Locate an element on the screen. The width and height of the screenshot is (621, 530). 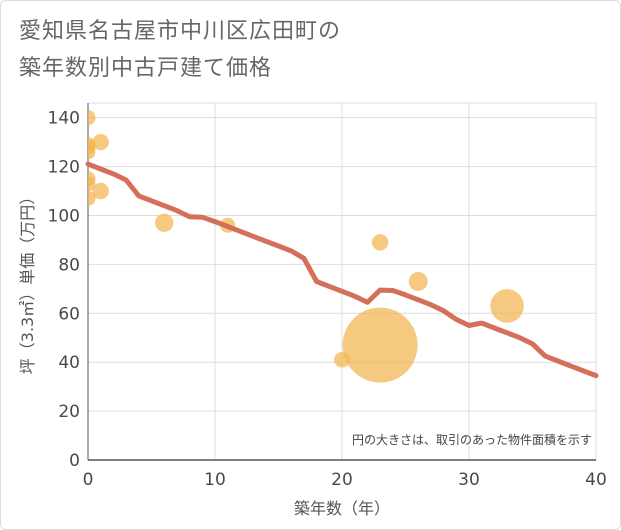
y-tick-label: 140 is located at coordinates (64, 119).